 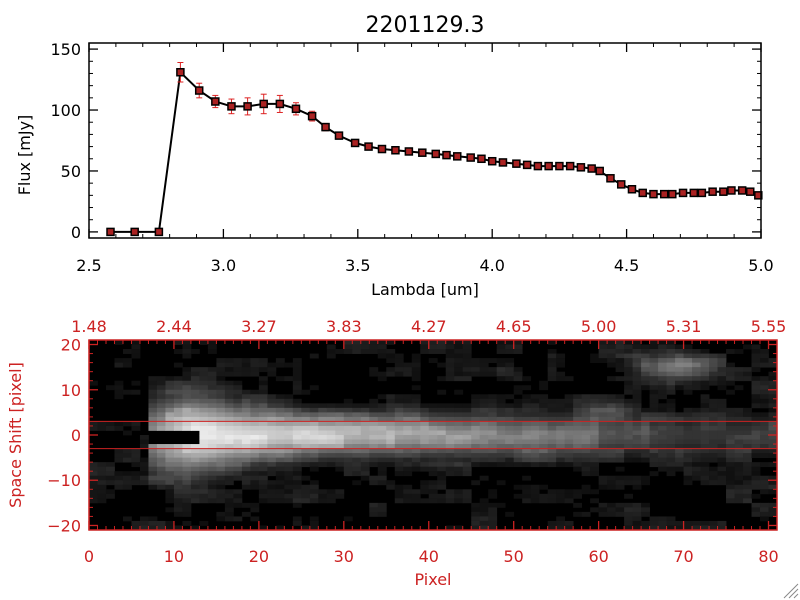 I want to click on y-tick-label: 0, so click(x=76, y=232).